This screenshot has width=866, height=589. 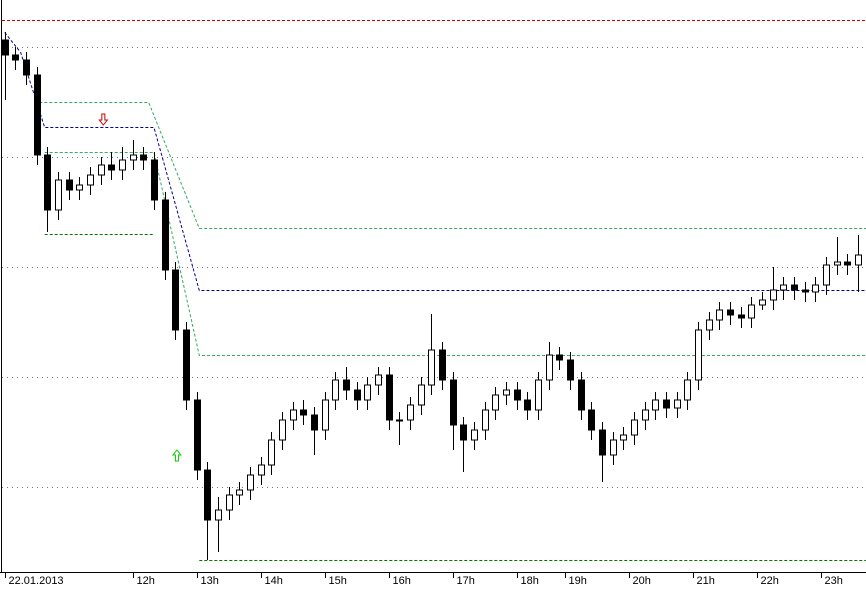 I want to click on x-tick-label: 23h, so click(x=834, y=581).